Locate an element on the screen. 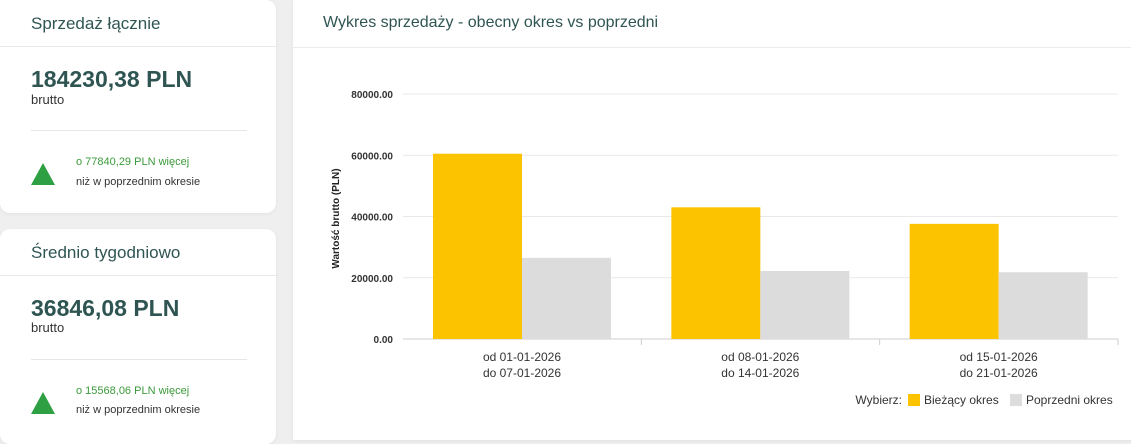  weekly-average-value: 36846,08 PLN is located at coordinates (105, 308).